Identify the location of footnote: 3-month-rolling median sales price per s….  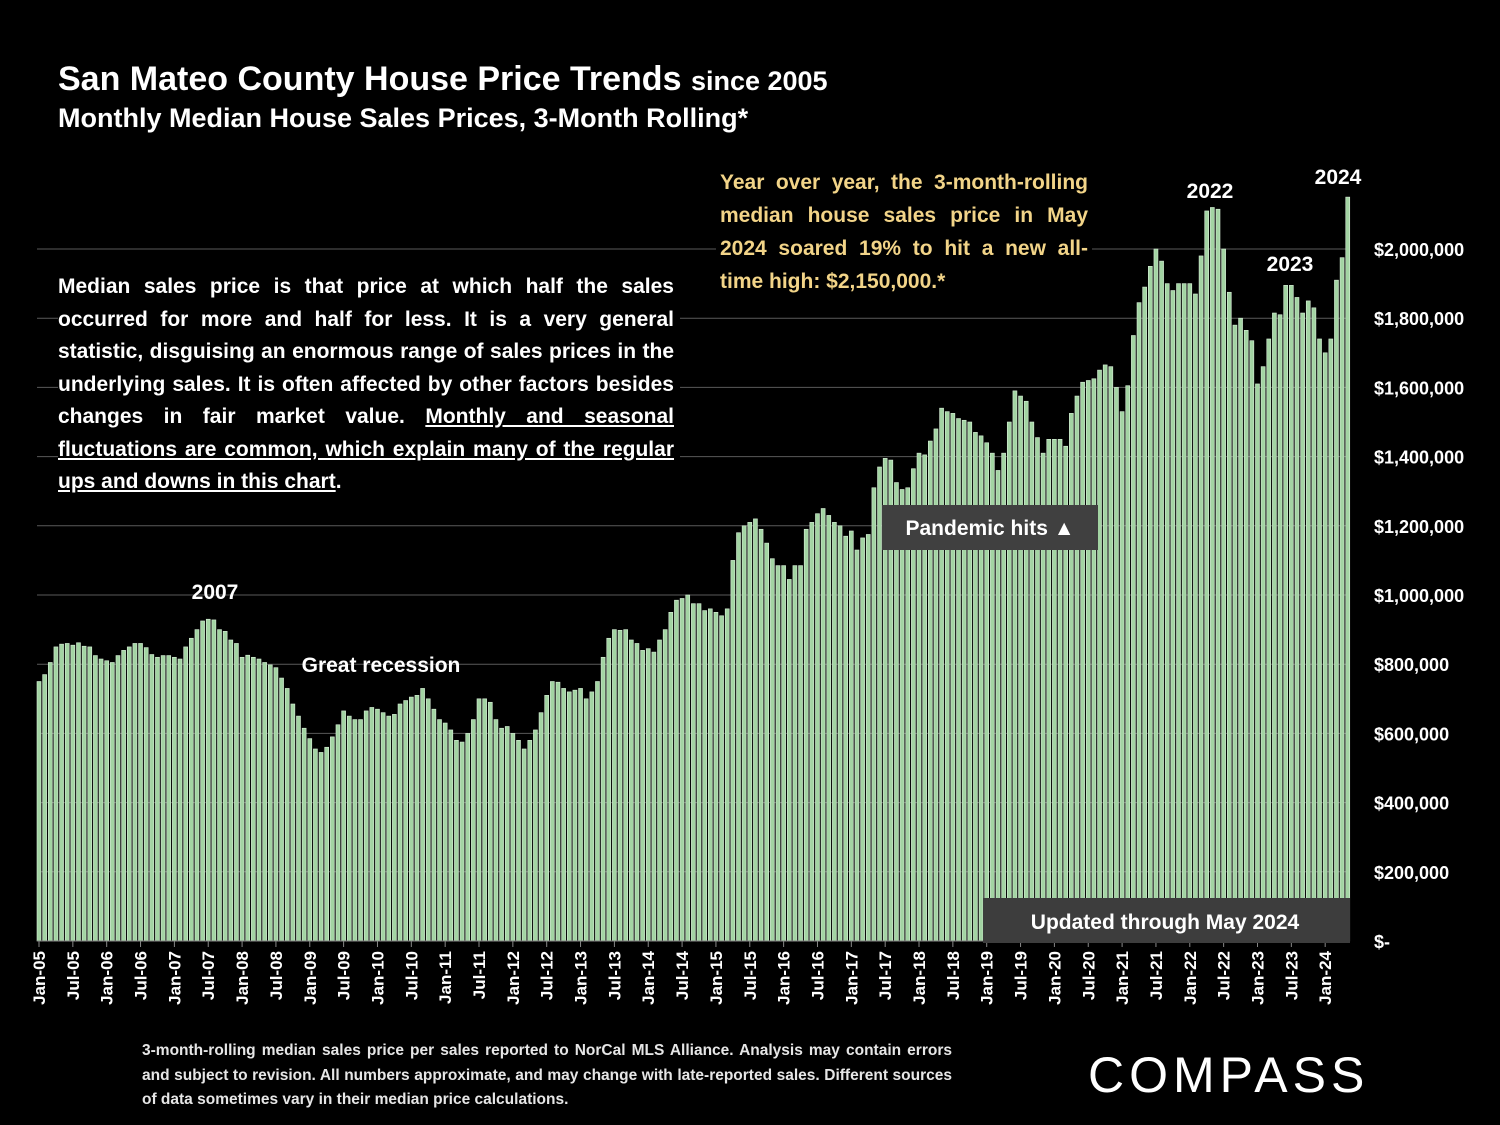
(547, 1075).